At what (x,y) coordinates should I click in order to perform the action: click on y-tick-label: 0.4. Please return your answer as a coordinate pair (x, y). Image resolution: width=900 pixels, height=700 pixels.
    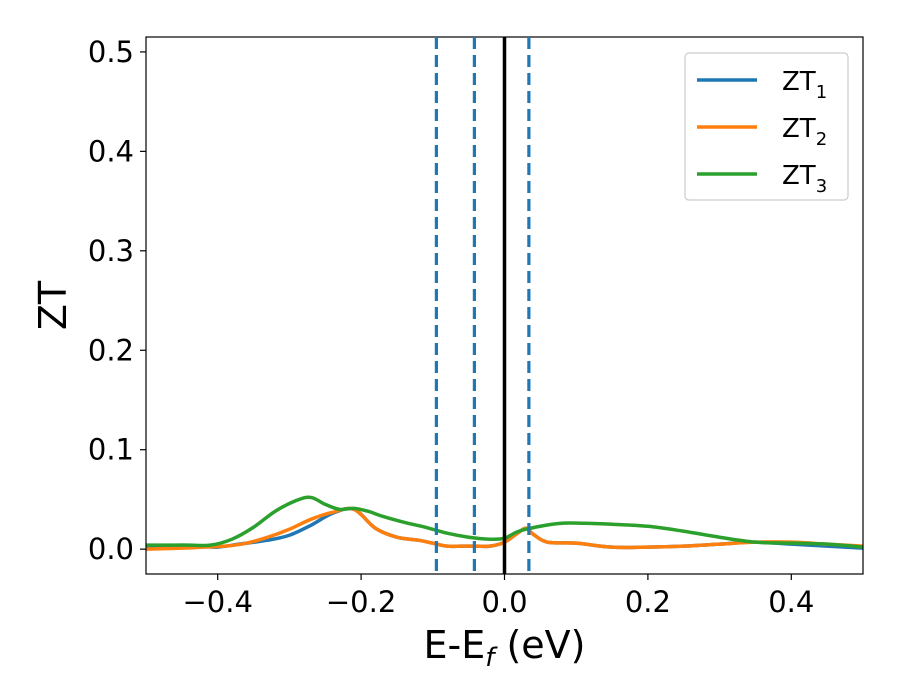
    Looking at the image, I should click on (111, 151).